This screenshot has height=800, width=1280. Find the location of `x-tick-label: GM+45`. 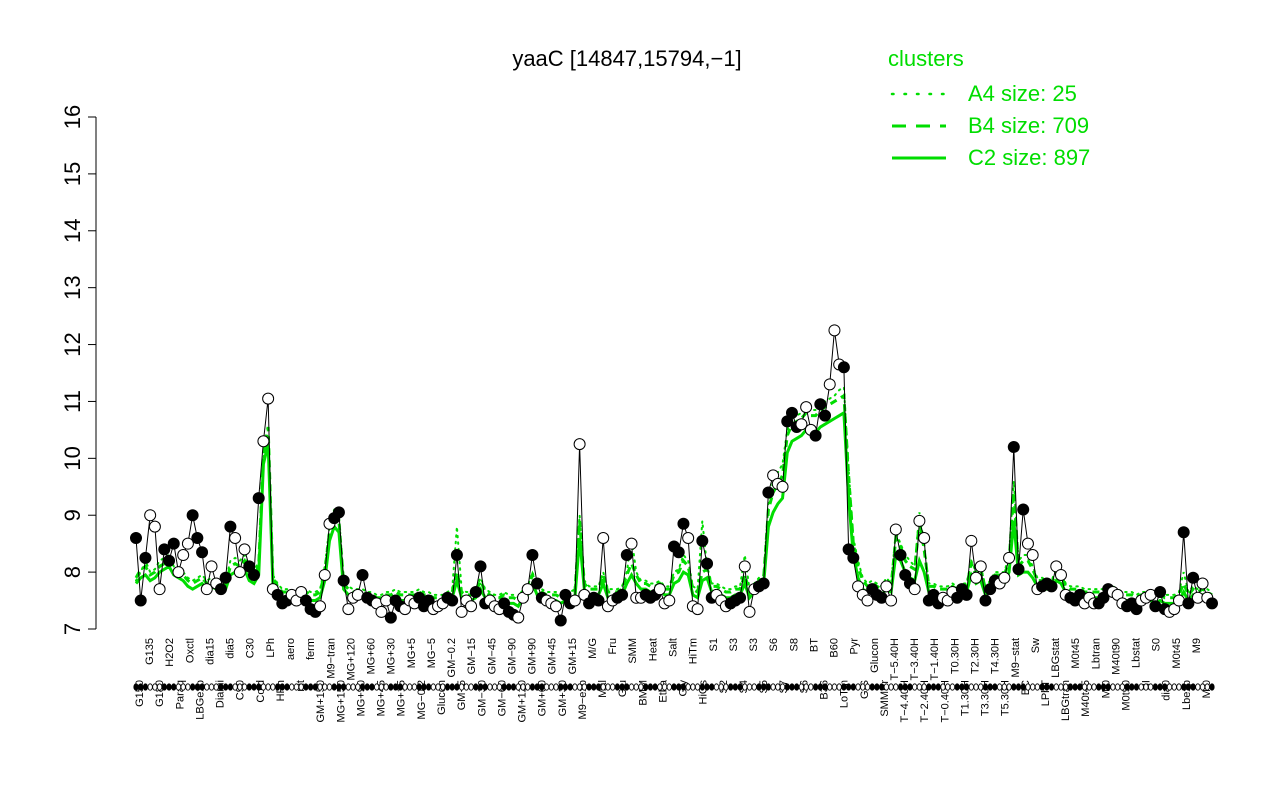

x-tick-label: GM+45 is located at coordinates (553, 656).